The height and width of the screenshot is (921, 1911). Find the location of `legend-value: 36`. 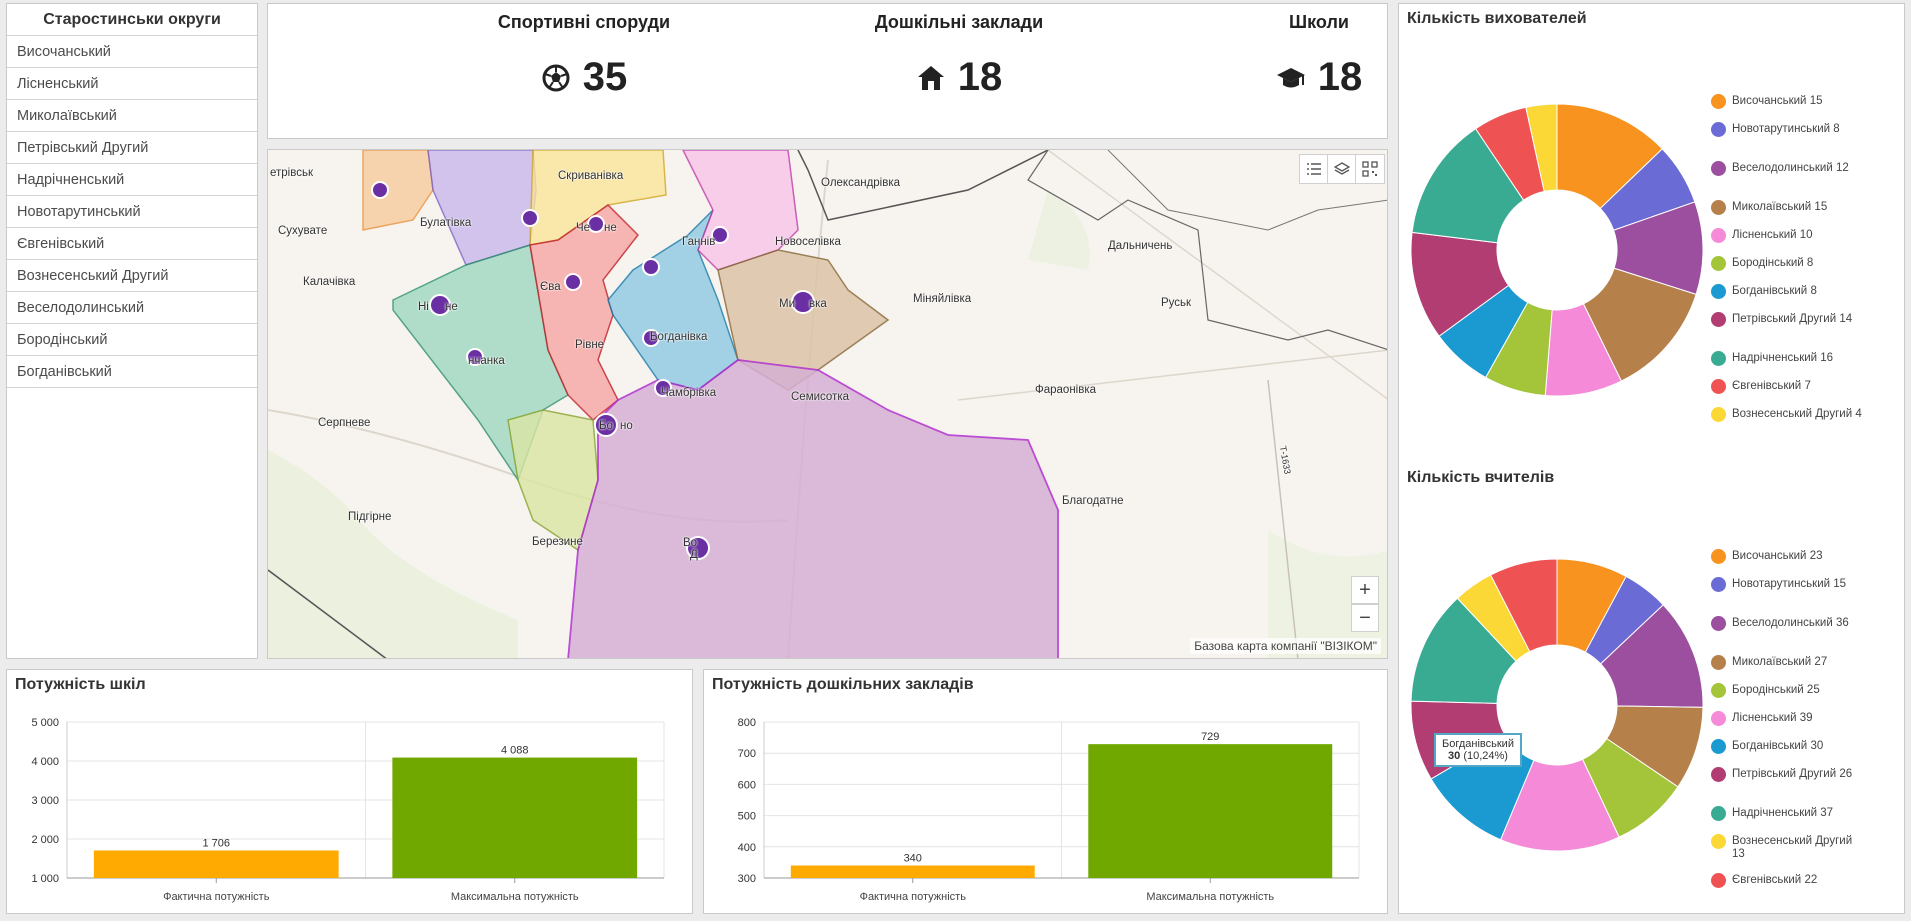

legend-value: 36 is located at coordinates (1842, 623).